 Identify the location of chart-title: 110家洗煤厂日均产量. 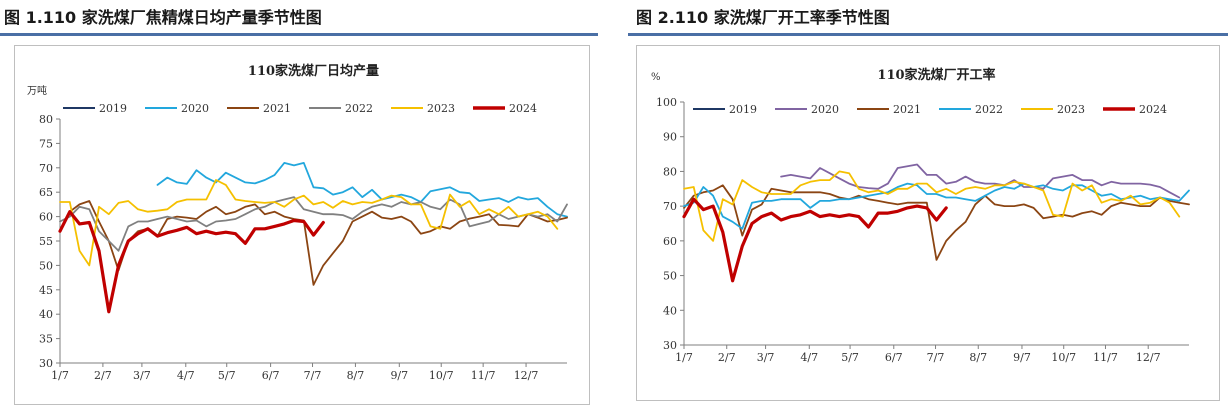
(313, 71).